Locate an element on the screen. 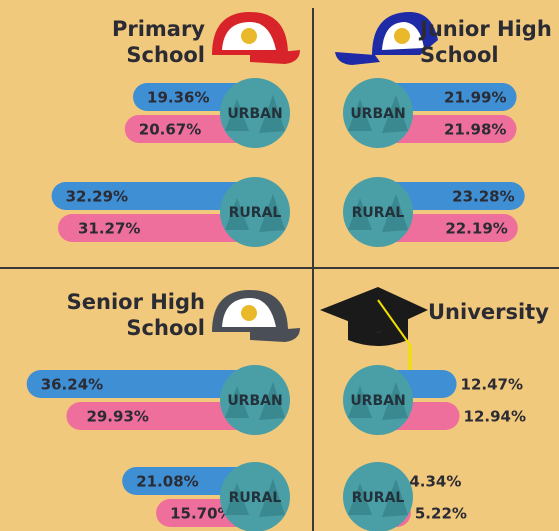 The height and width of the screenshot is (531, 559). value-label: 22.19% is located at coordinates (476, 229).